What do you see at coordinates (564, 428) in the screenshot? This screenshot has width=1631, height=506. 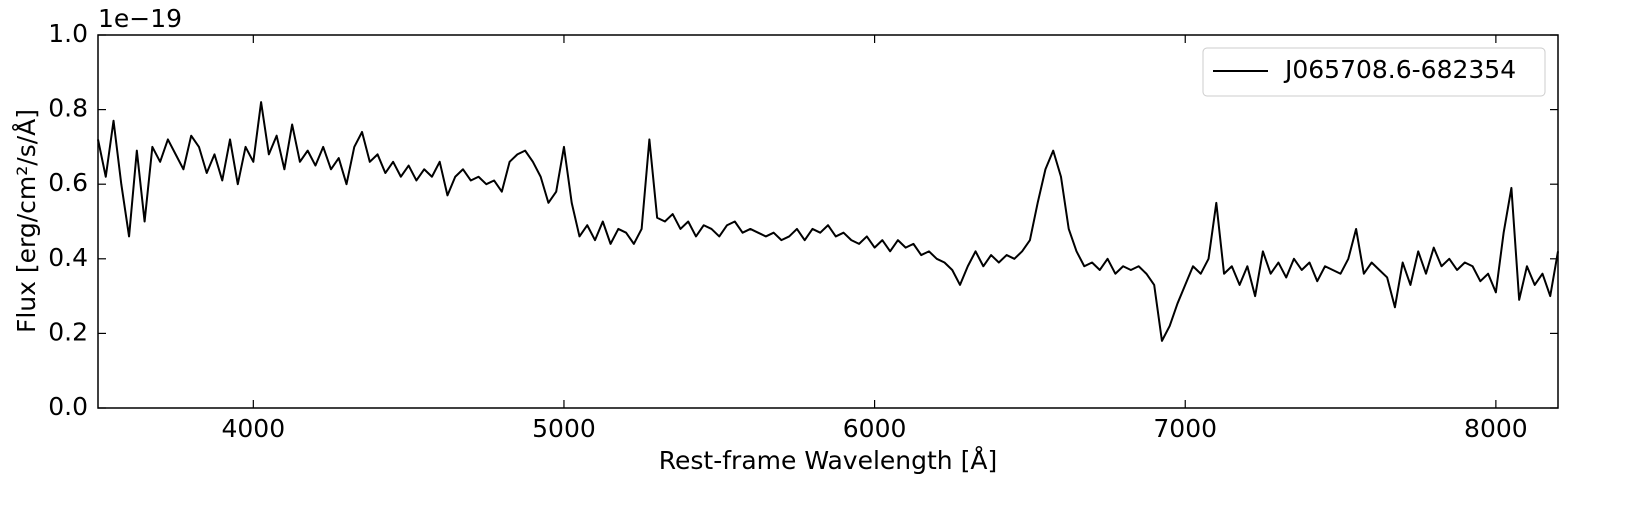 I see `x-tick-label: 5000` at bounding box center [564, 428].